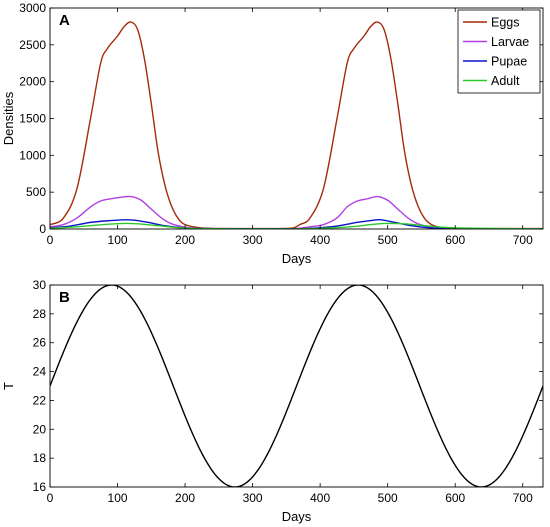  Describe the element at coordinates (509, 62) in the screenshot. I see `legend-label-pupae: Pupae` at that location.